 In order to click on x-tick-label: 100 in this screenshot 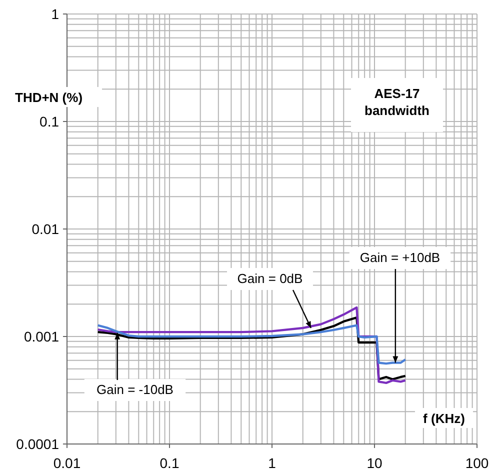, I will do `click(477, 463)`.